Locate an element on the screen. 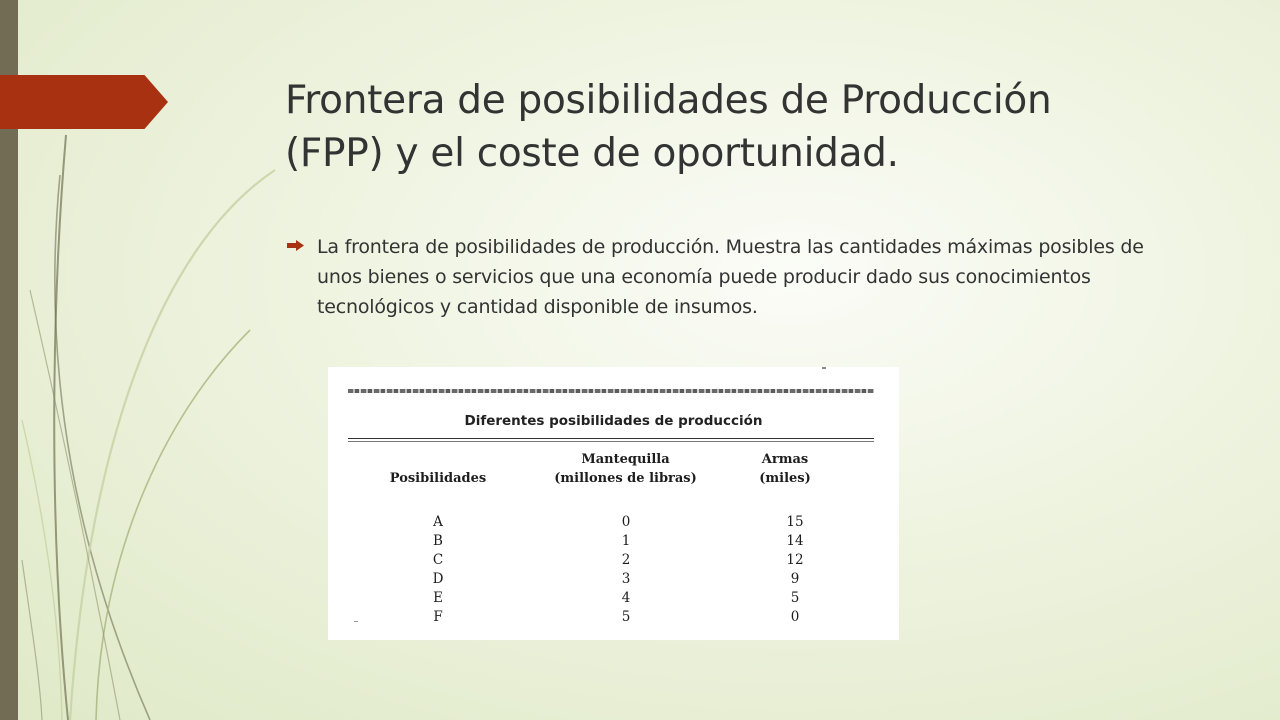 The width and height of the screenshot is (1280, 720). scan-top-rule is located at coordinates (611, 391).